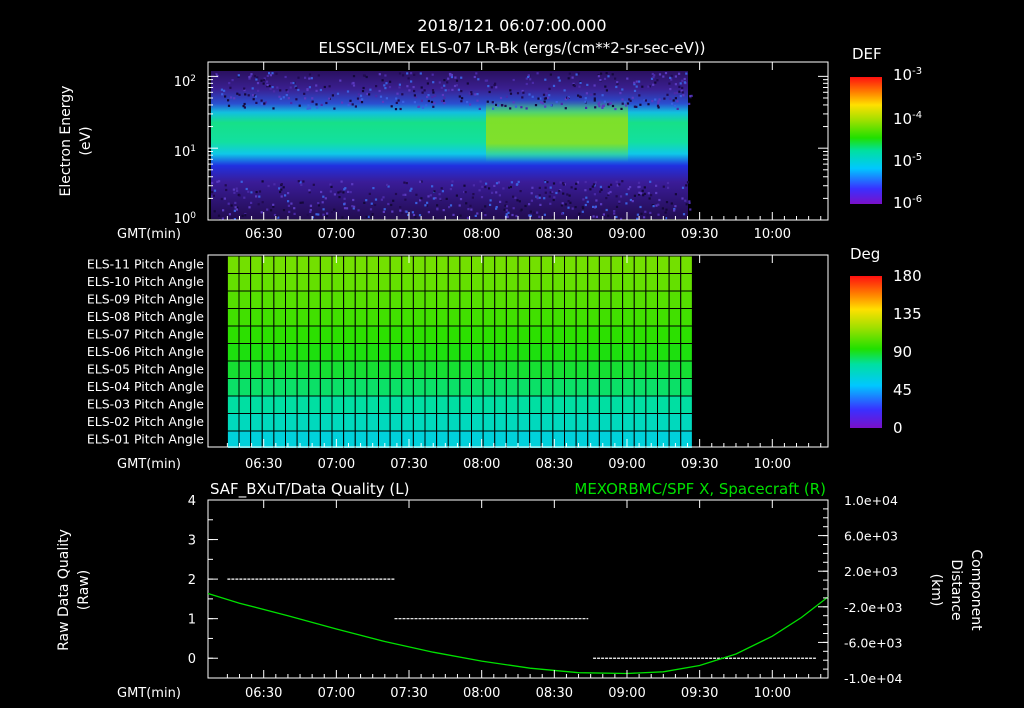 Image resolution: width=1024 pixels, height=708 pixels. Describe the element at coordinates (145, 439) in the screenshot. I see `pitch-row-label: ELS-01 Pitch Angle` at that location.